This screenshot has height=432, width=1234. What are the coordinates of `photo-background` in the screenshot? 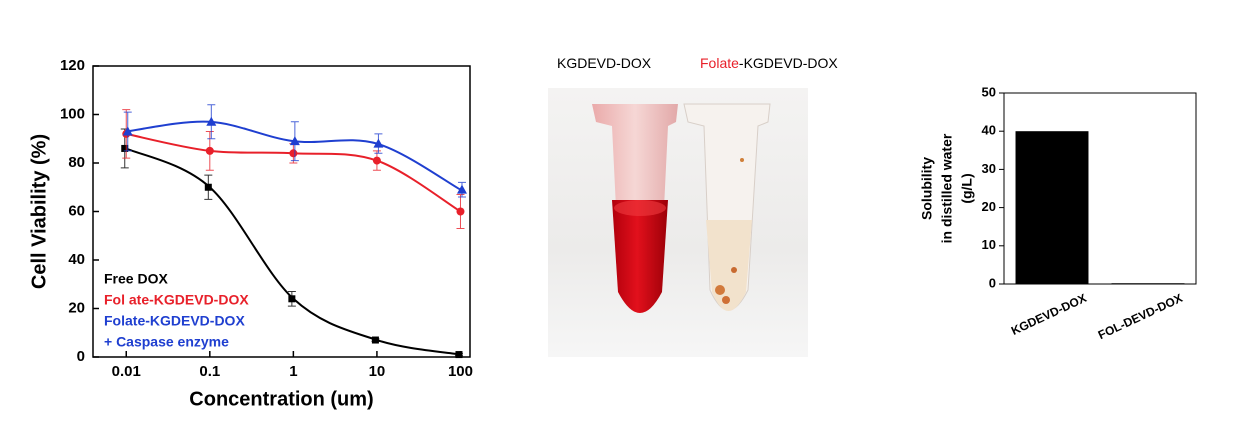 It's located at (678, 222).